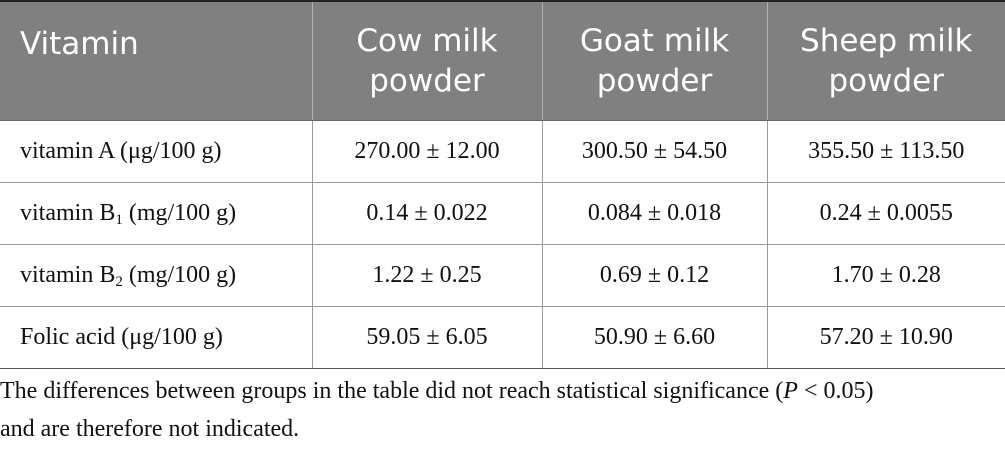 This screenshot has height=459, width=1005. What do you see at coordinates (885, 60) in the screenshot?
I see `header-sheep-milk-powder: Sheep milk powder` at bounding box center [885, 60].